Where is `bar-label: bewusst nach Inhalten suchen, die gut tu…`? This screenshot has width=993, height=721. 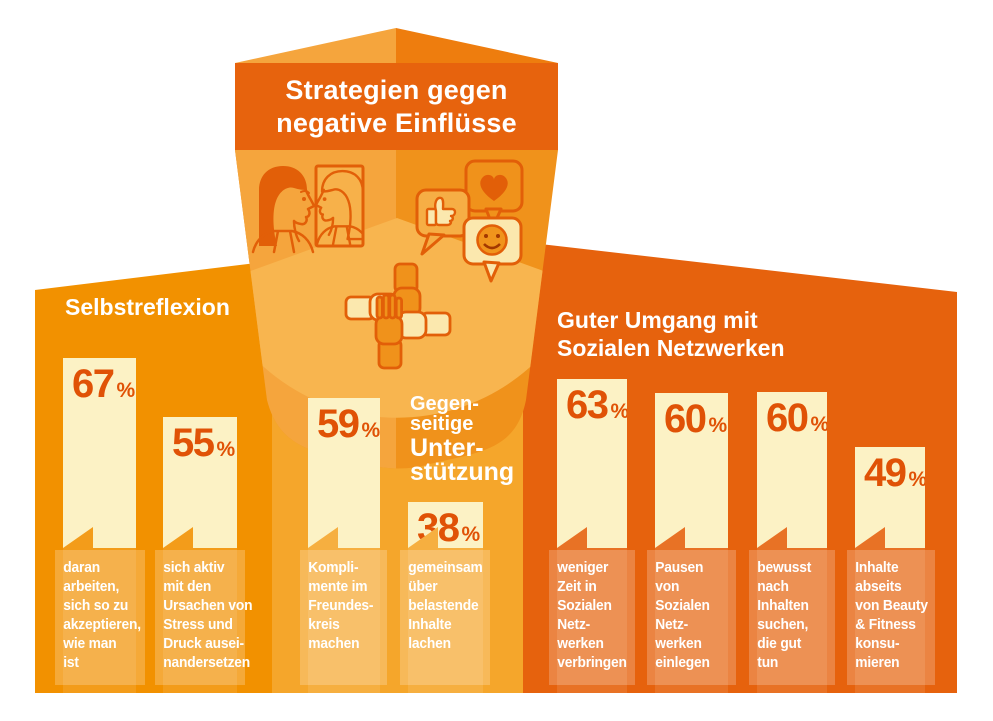
bar-label: bewusst nach Inhalten suchen, die gut tu… is located at coordinates (784, 615).